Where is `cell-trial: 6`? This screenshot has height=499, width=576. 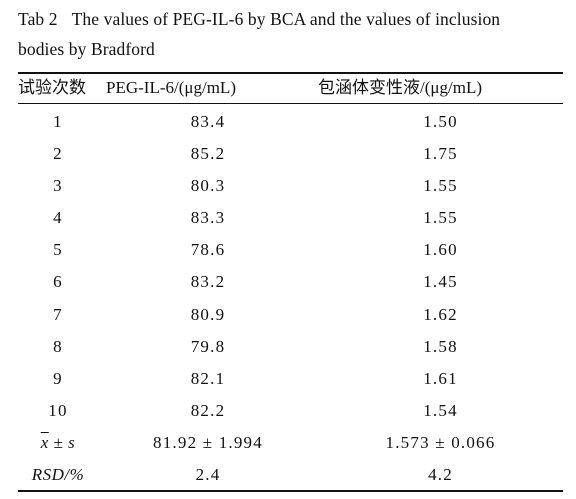
cell-trial: 6 is located at coordinates (58, 282).